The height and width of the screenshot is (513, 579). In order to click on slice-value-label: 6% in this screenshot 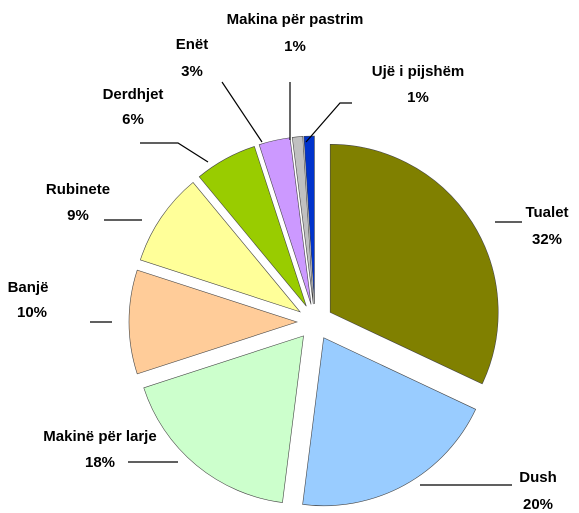, I will do `click(133, 119)`.